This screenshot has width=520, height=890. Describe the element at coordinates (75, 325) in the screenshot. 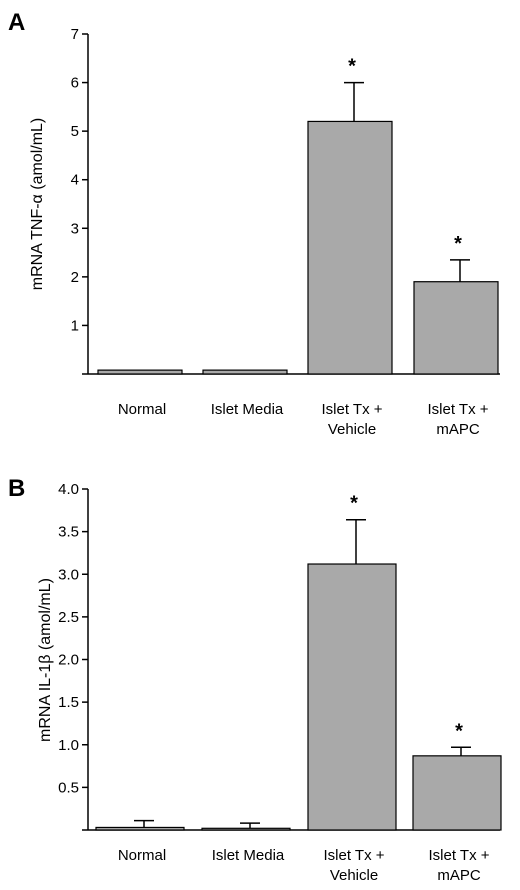

I see `y-tick-label: 1` at that location.